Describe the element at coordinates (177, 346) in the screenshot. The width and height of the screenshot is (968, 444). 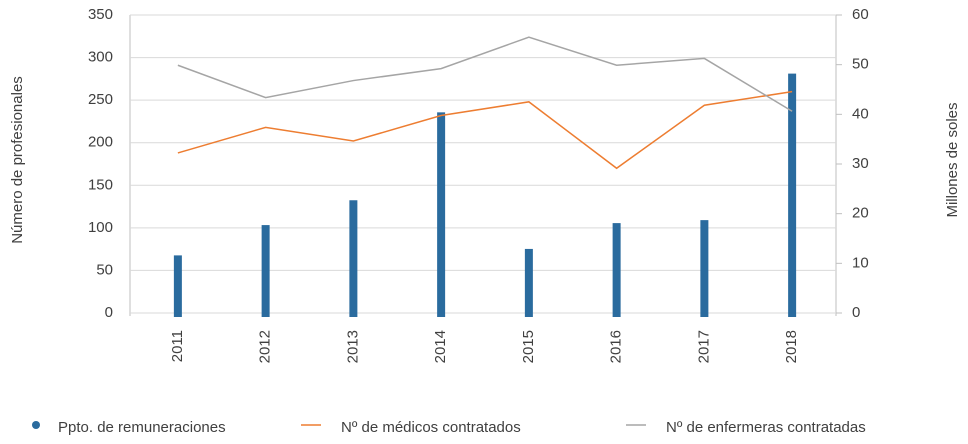
I see `x-tick-label: 2011` at that location.